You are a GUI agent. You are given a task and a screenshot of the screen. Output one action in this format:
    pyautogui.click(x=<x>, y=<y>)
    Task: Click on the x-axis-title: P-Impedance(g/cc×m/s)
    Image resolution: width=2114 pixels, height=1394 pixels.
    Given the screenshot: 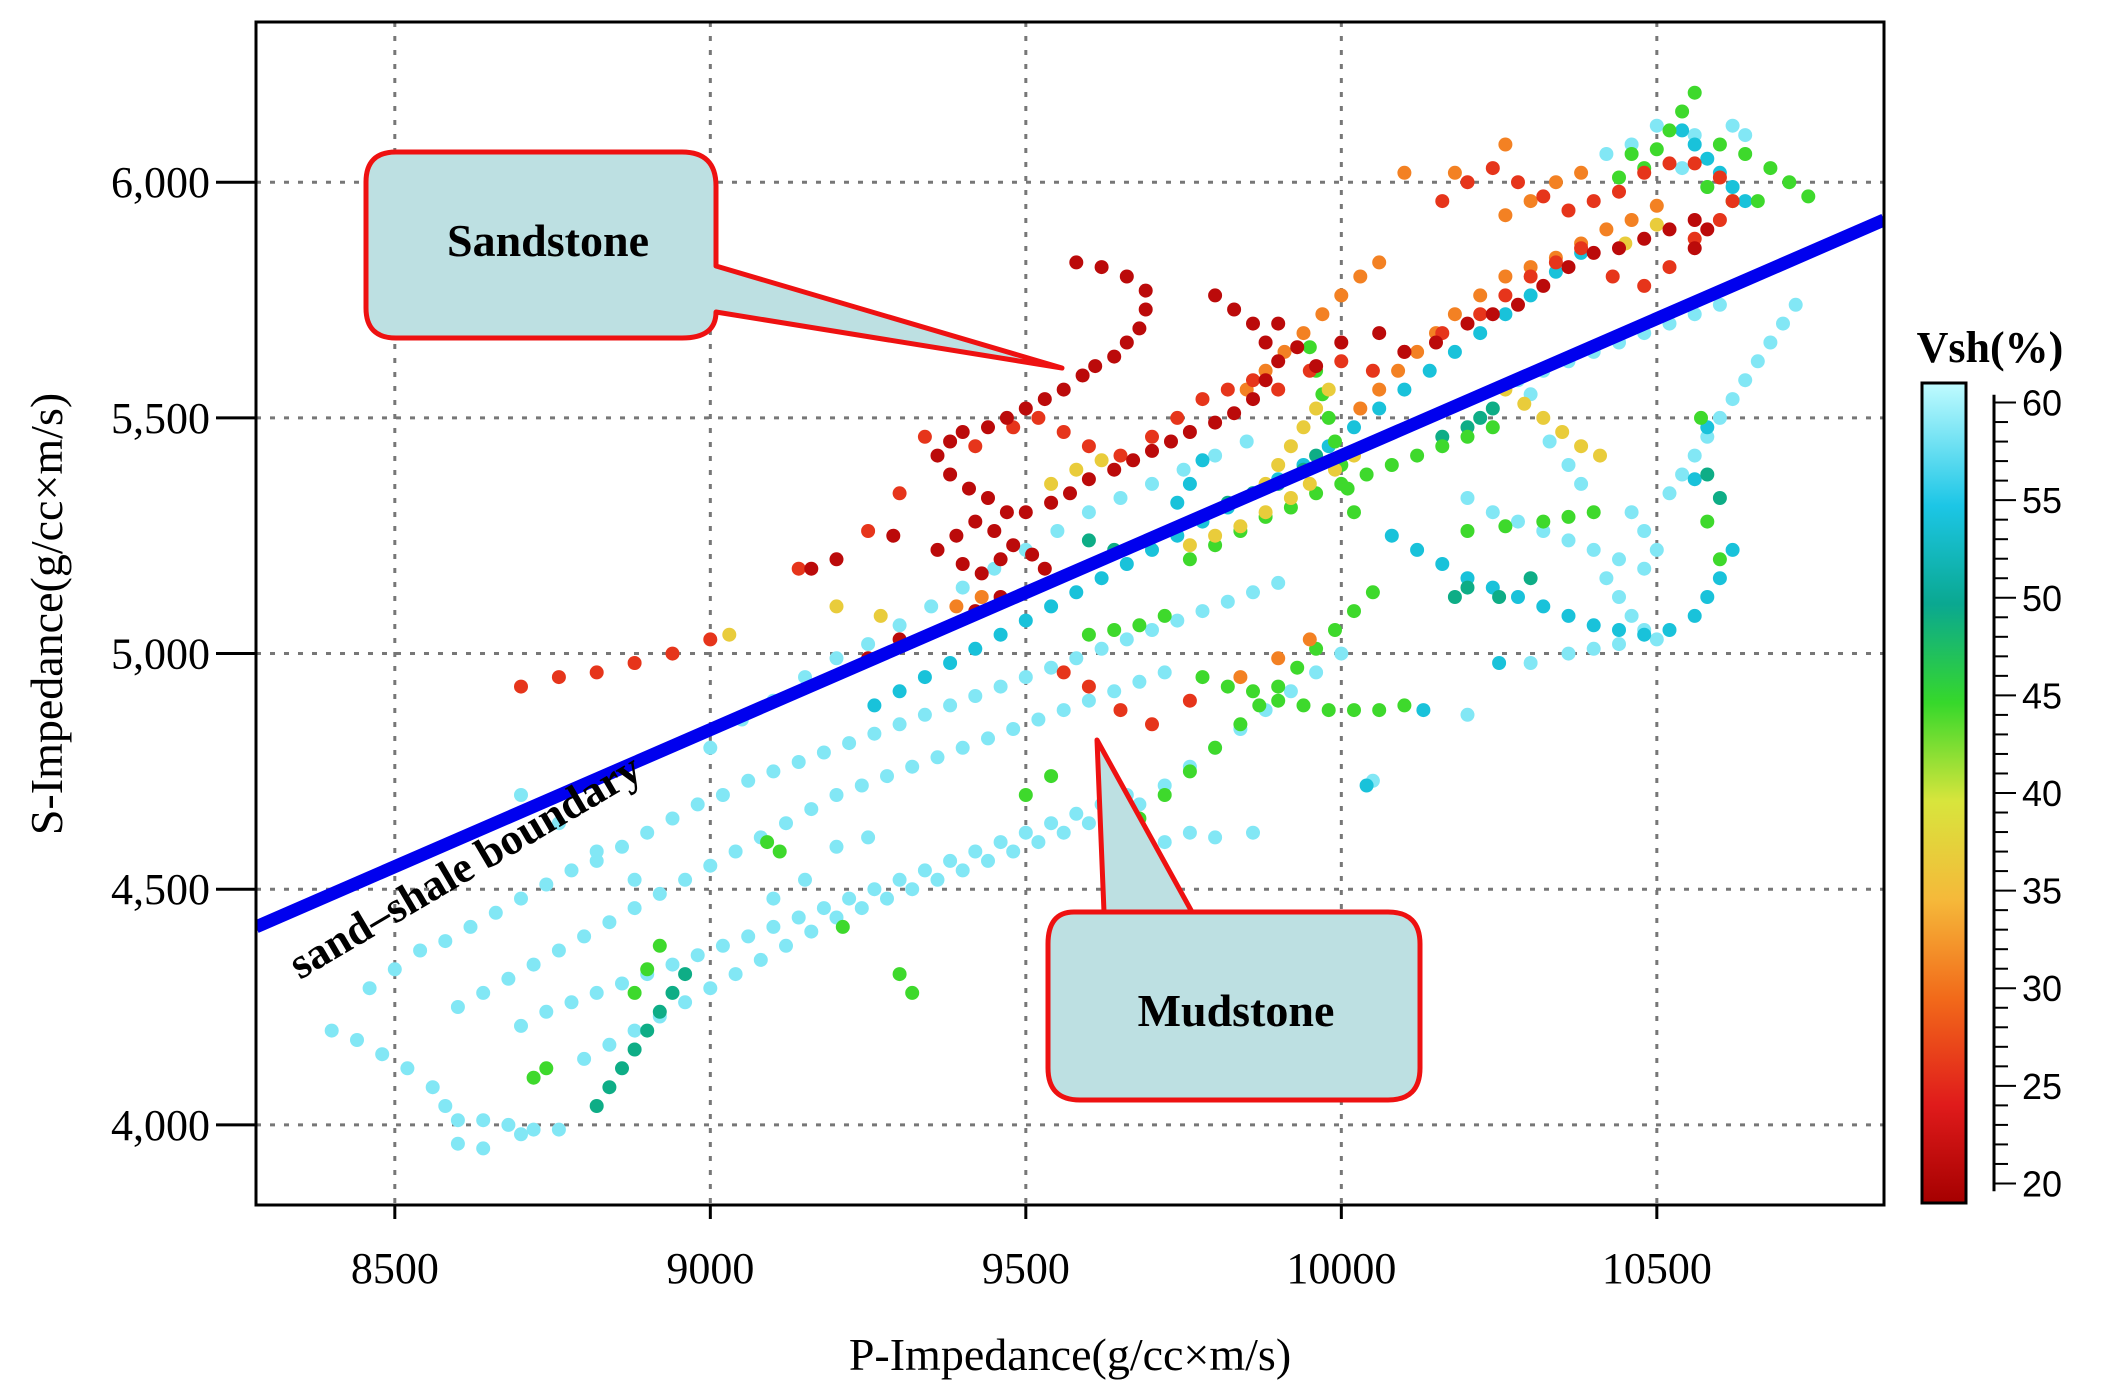 What is the action you would take?
    pyautogui.click(x=1070, y=1354)
    